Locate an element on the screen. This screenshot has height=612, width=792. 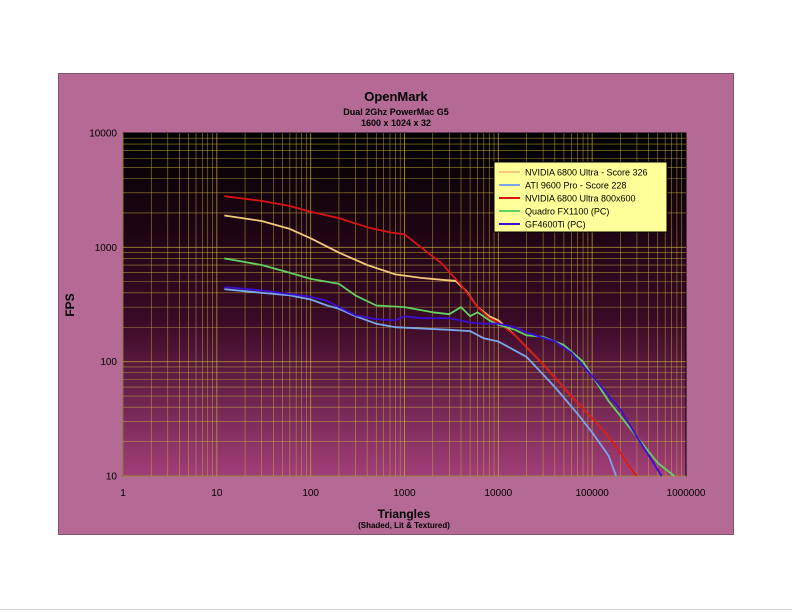
y-tick-label: 10000 is located at coordinates (103, 134).